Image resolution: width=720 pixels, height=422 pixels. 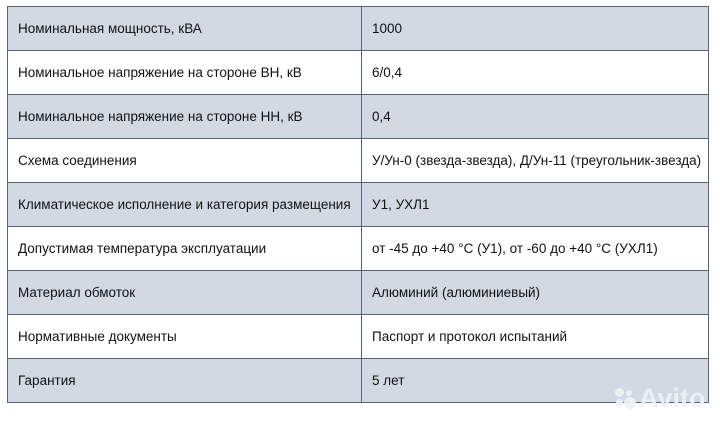 I want to click on param-cell: Нормативные документы, so click(x=184, y=336).